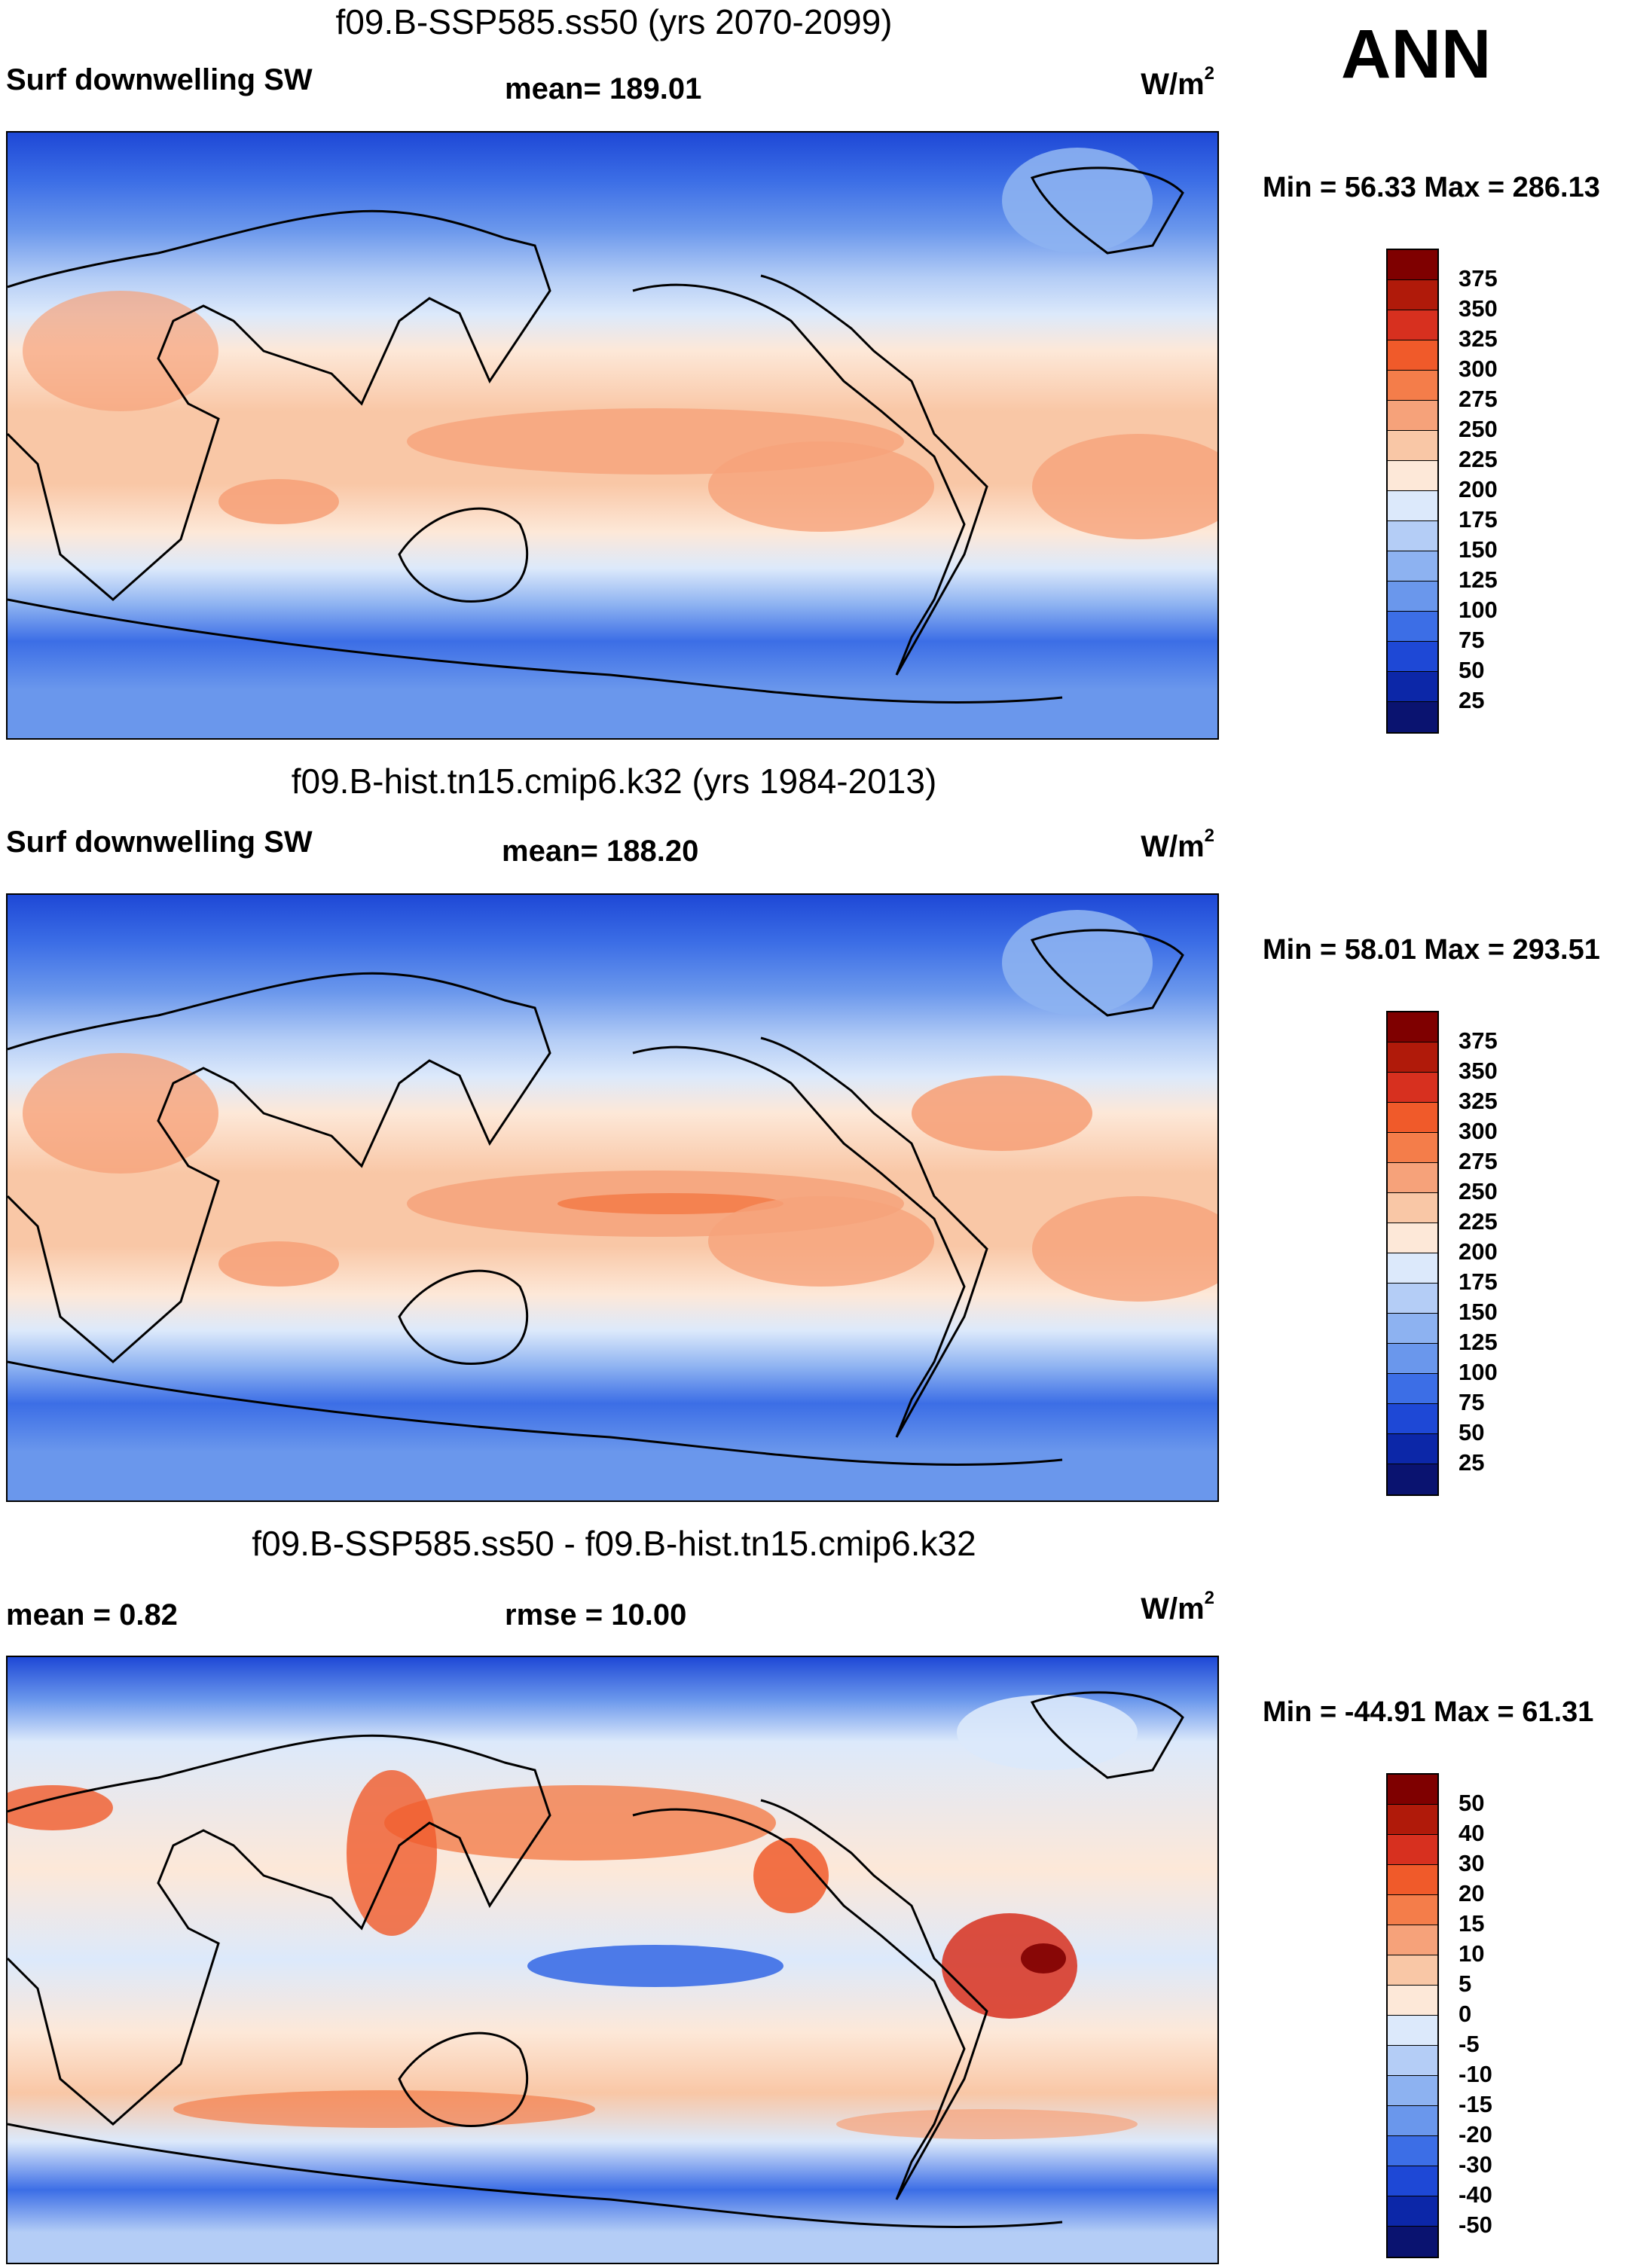 The image size is (1625, 2268). Describe the element at coordinates (1412, 492) in the screenshot. I see `panel1-colorbar` at that location.